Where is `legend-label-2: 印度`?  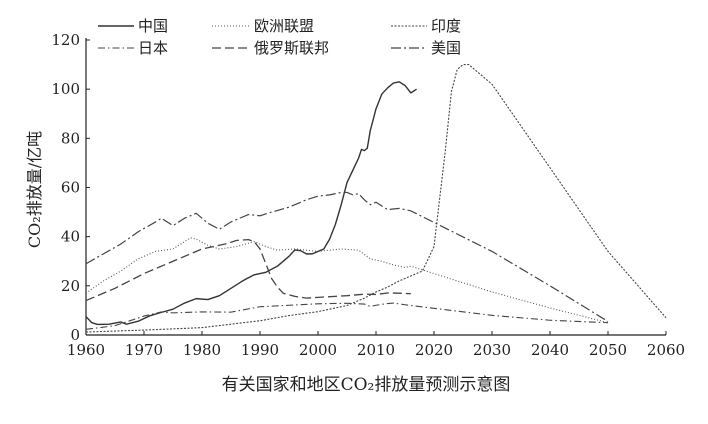
legend-label-2: 印度 is located at coordinates (446, 26).